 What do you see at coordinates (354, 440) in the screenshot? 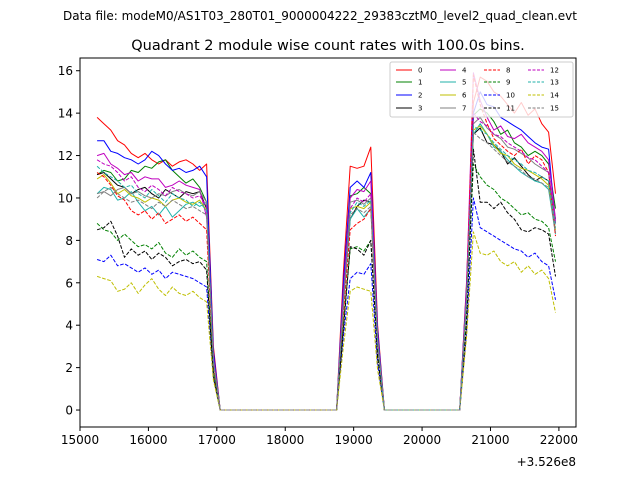
I see `x-tick-label: 19000` at bounding box center [354, 440].